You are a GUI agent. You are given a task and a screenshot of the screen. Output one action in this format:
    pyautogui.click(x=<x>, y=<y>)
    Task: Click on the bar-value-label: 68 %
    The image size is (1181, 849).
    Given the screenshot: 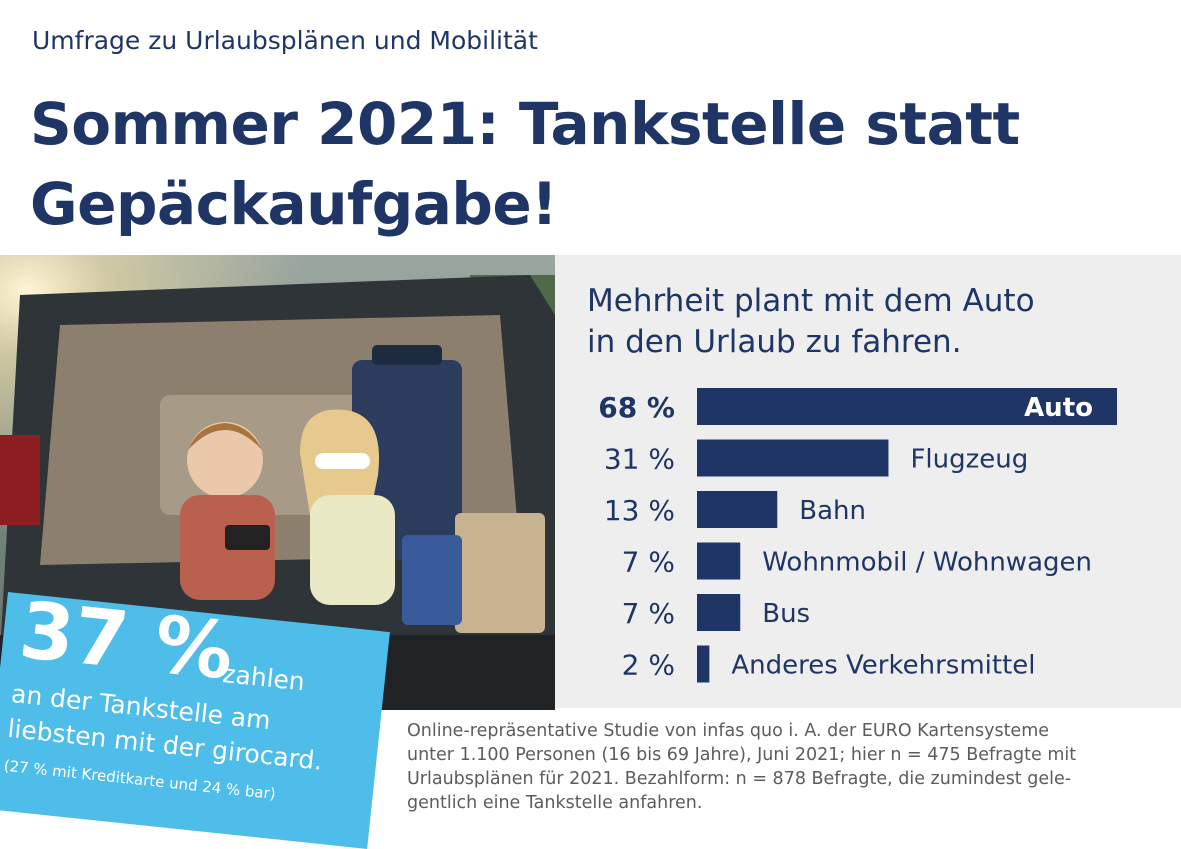 What is the action you would take?
    pyautogui.click(x=636, y=407)
    